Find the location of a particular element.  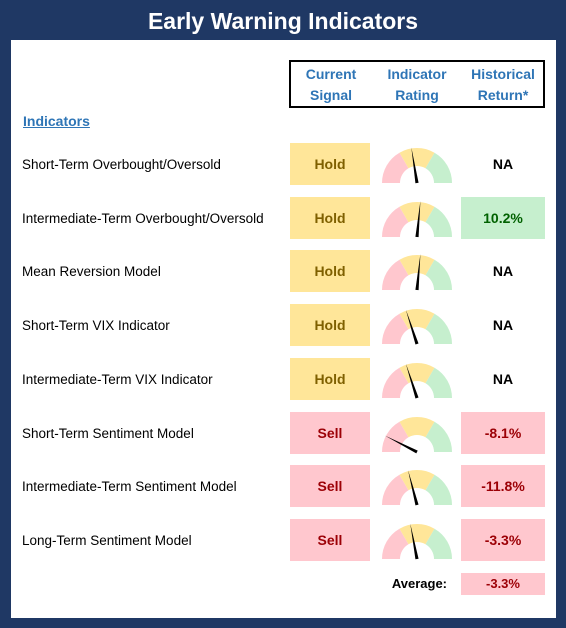

indicator-name: Short-Term Sentiment Model is located at coordinates (108, 433).